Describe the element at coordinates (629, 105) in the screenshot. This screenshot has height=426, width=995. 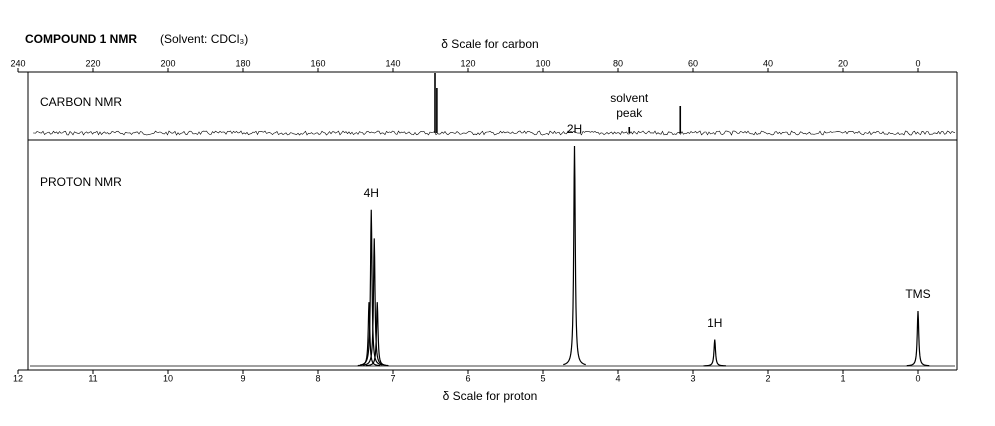
I see `peak-label: solvent peak` at that location.